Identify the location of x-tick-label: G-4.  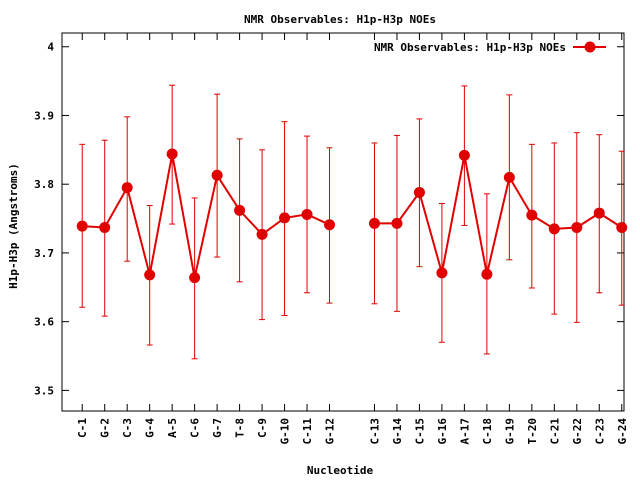
(150, 428).